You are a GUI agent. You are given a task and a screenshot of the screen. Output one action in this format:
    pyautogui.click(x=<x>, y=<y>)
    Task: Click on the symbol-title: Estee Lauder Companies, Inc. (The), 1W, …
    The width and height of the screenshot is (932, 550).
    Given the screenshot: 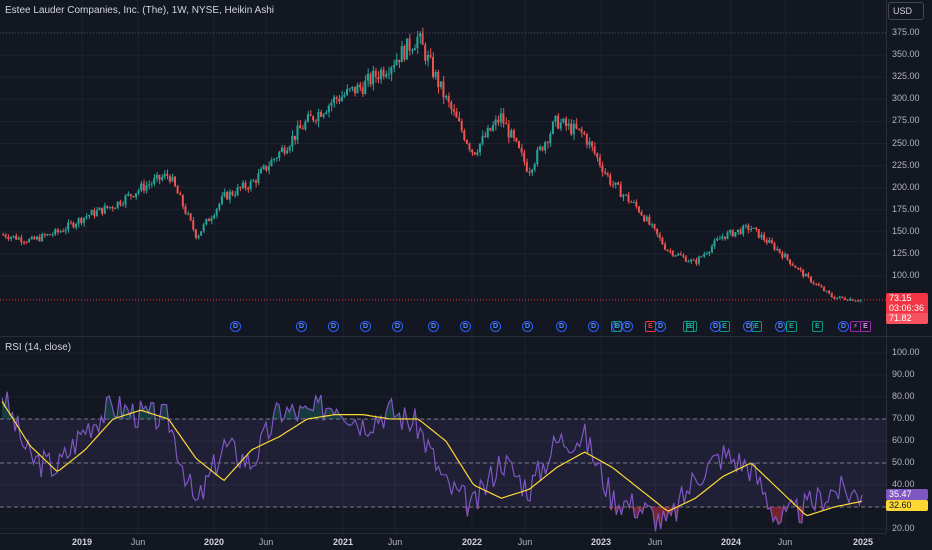 What is the action you would take?
    pyautogui.click(x=140, y=10)
    